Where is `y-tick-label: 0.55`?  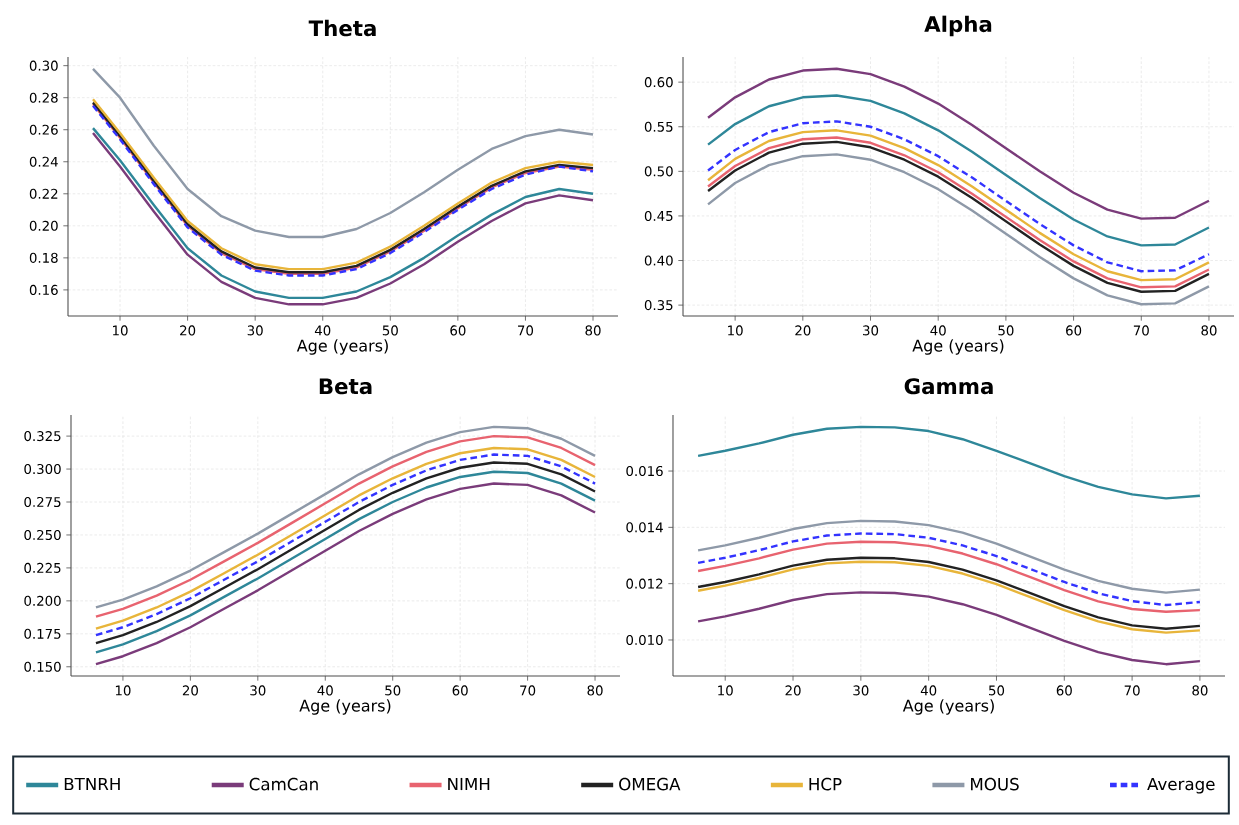 y-tick-label: 0.55 is located at coordinates (658, 126).